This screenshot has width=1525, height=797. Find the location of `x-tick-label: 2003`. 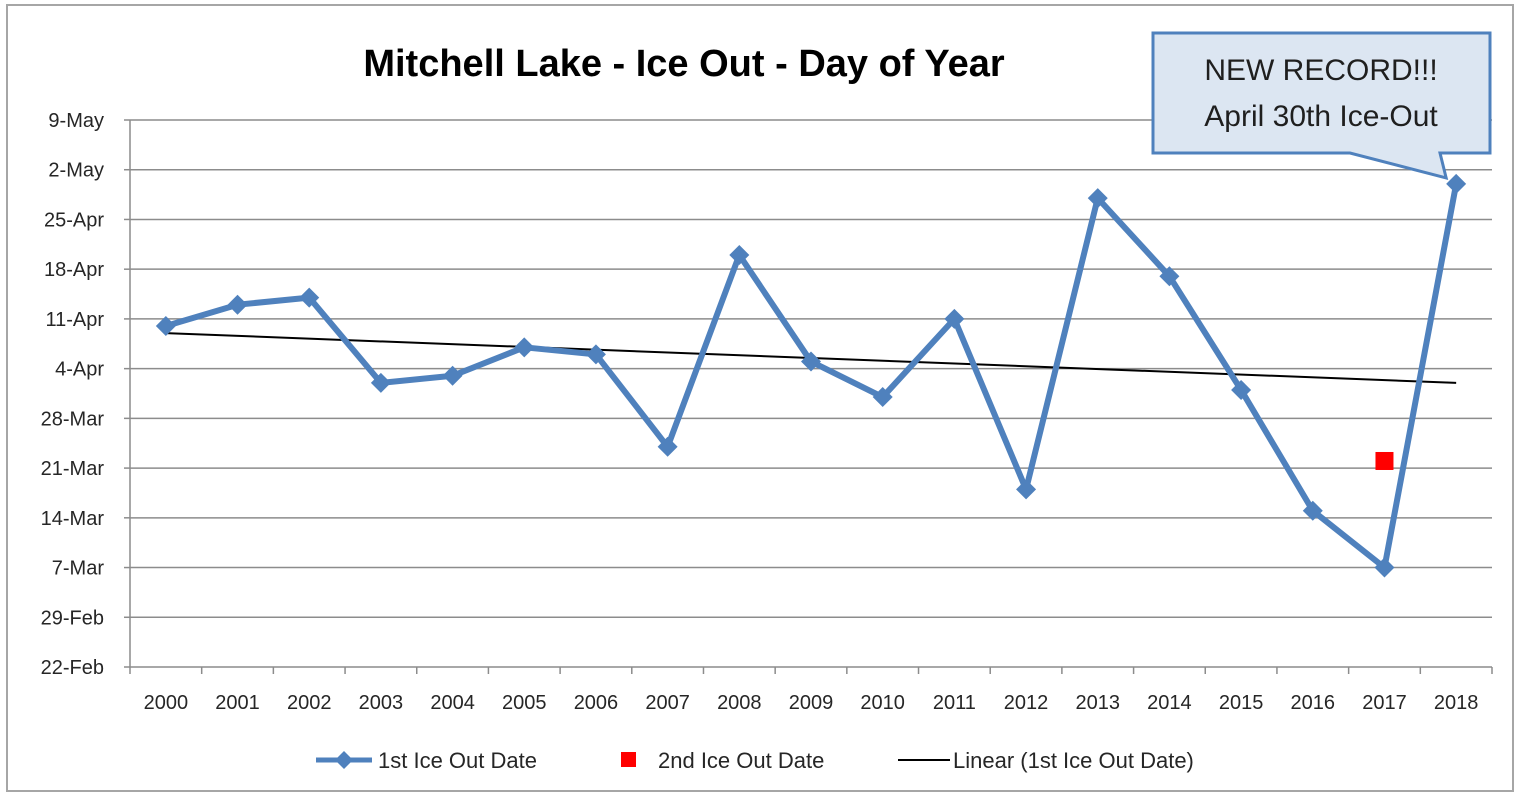

x-tick-label: 2003 is located at coordinates (381, 703).